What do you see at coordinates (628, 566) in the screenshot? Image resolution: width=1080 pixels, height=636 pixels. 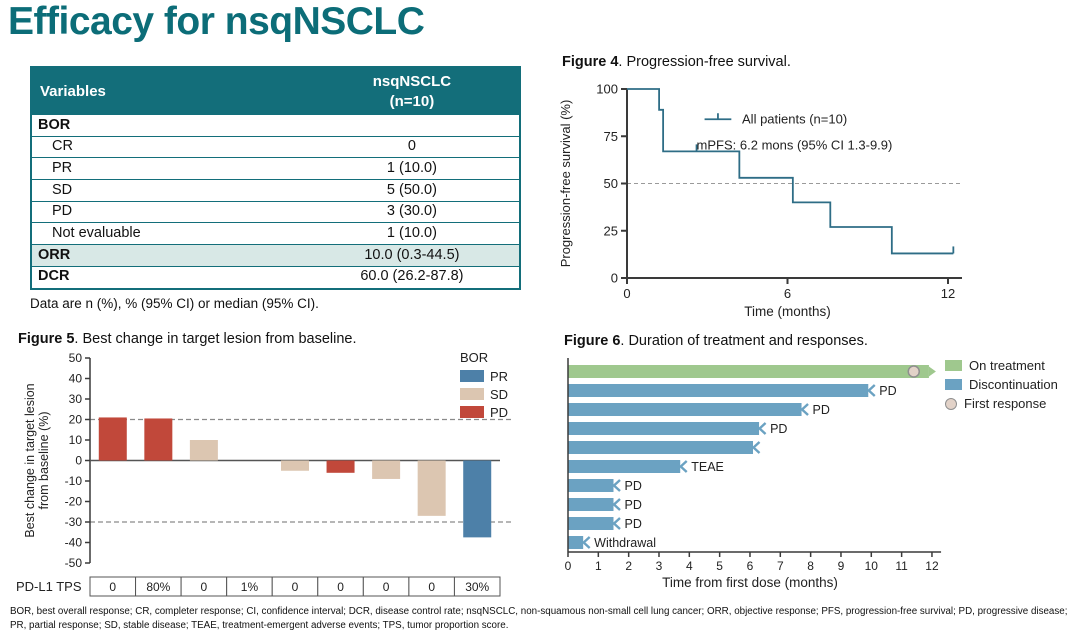 I see `tick-label: 2` at bounding box center [628, 566].